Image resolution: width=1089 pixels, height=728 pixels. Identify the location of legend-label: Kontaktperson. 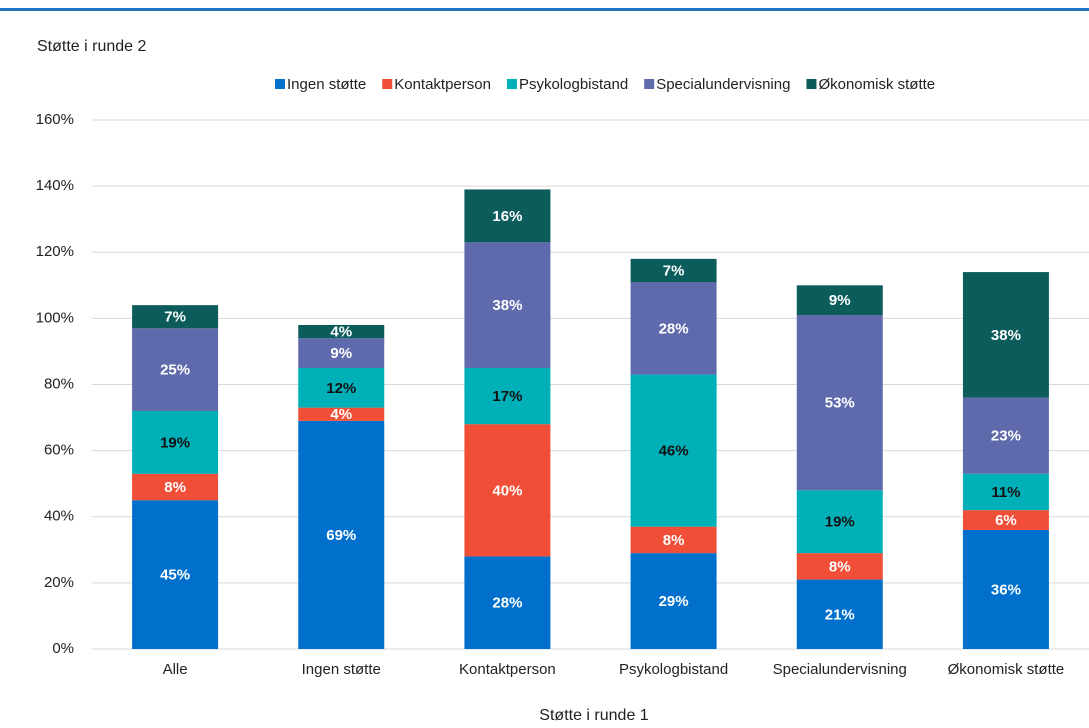
(442, 84).